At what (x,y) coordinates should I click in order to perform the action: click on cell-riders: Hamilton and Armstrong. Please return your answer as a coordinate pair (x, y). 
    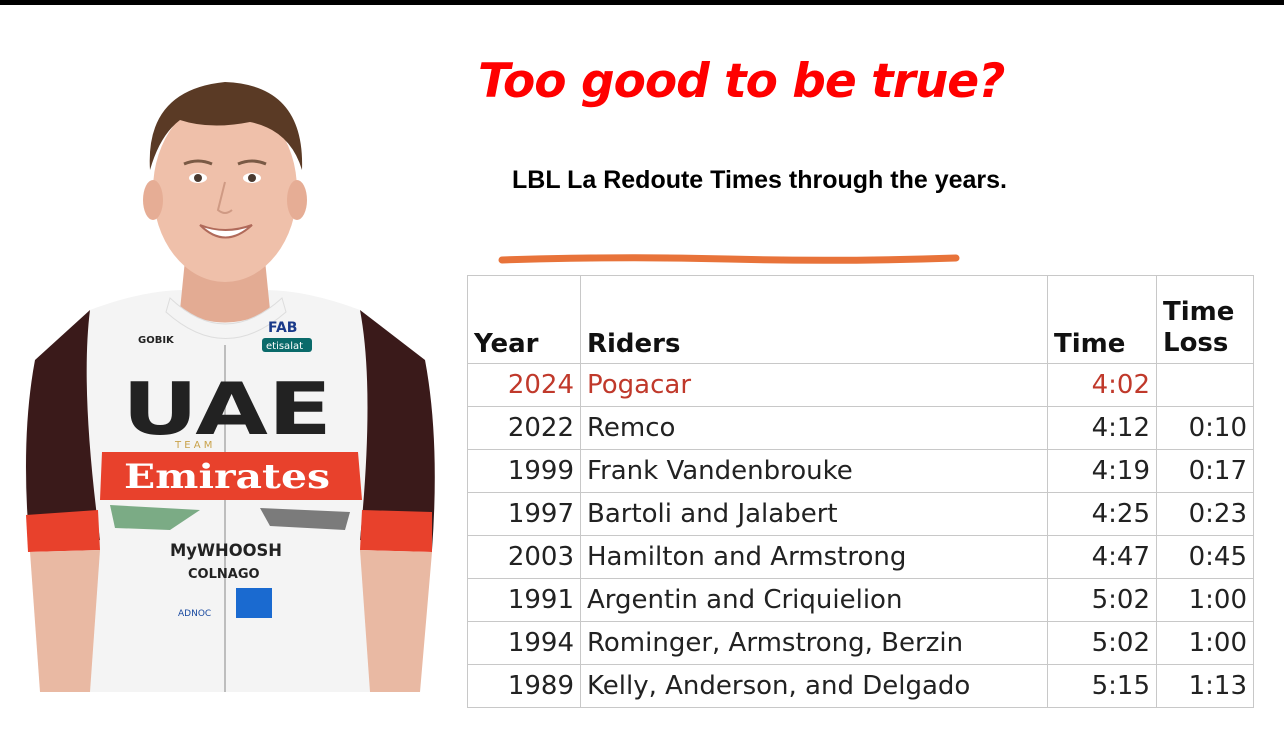
    Looking at the image, I should click on (814, 557).